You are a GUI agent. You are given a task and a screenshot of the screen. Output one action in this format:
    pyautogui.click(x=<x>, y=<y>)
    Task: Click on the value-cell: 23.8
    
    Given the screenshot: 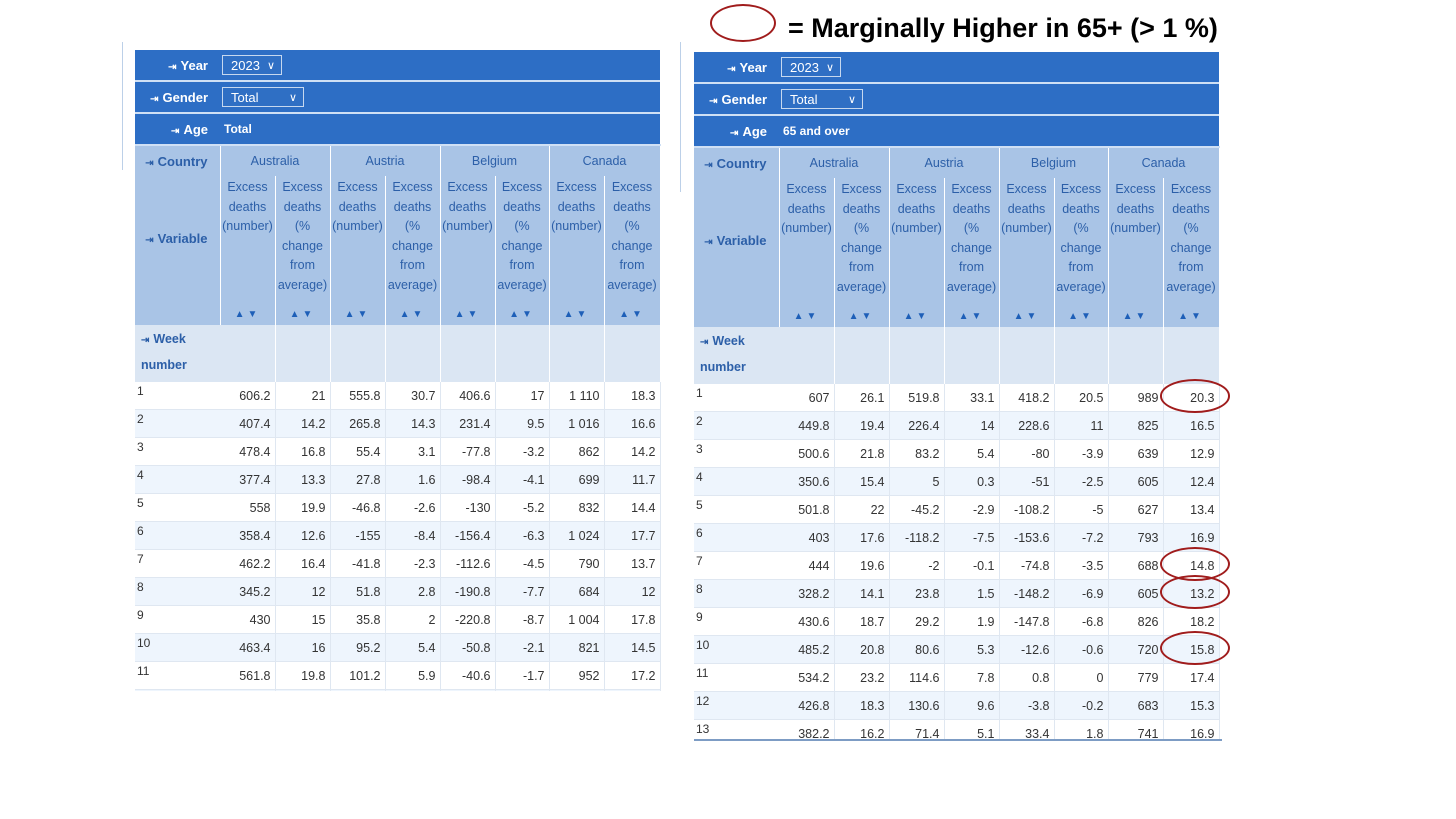 What is the action you would take?
    pyautogui.click(x=917, y=593)
    